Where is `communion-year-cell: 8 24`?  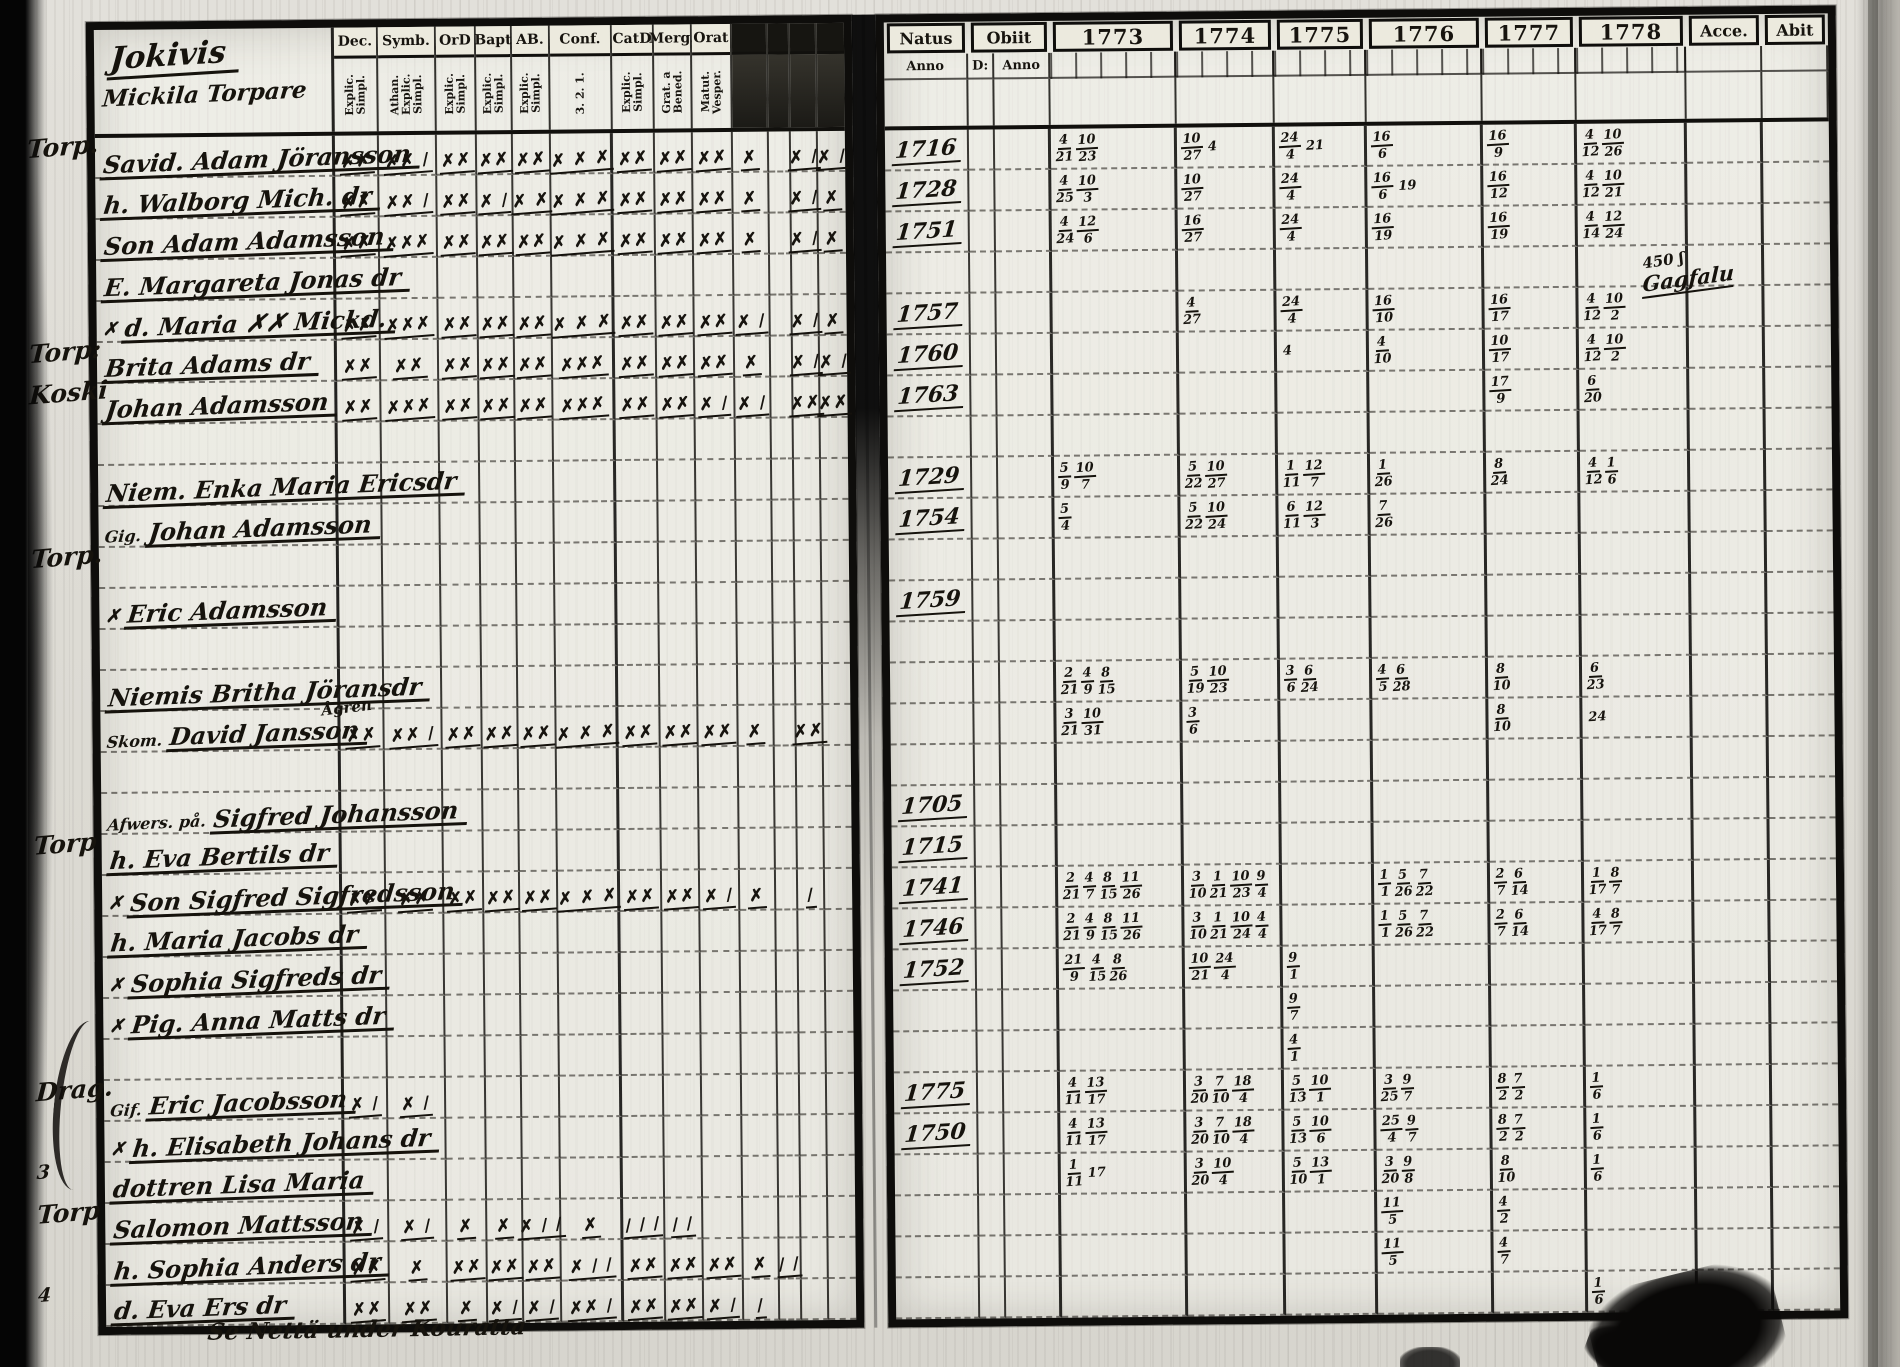
communion-year-cell: 8 24 is located at coordinates (1533, 472).